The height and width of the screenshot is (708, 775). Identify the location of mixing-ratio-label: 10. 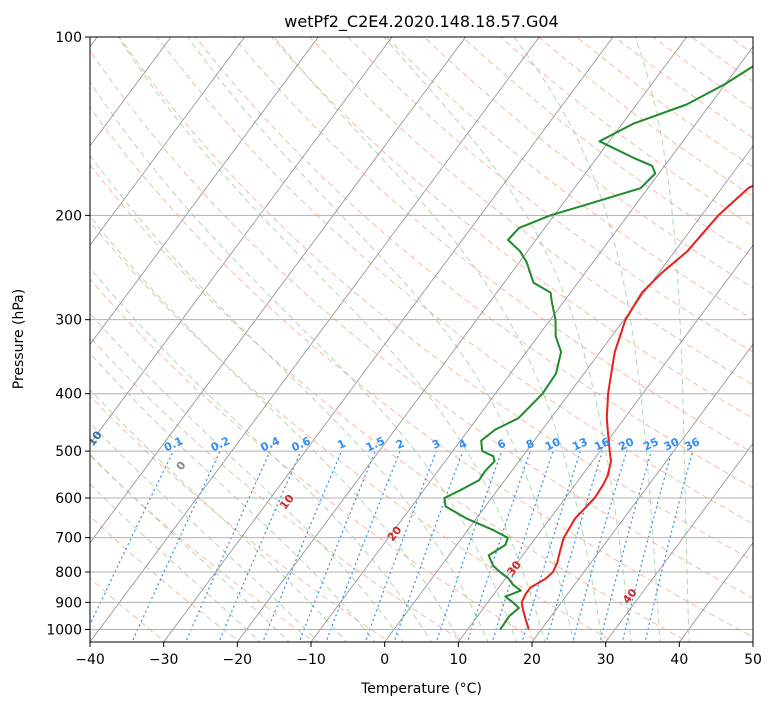
(553, 444).